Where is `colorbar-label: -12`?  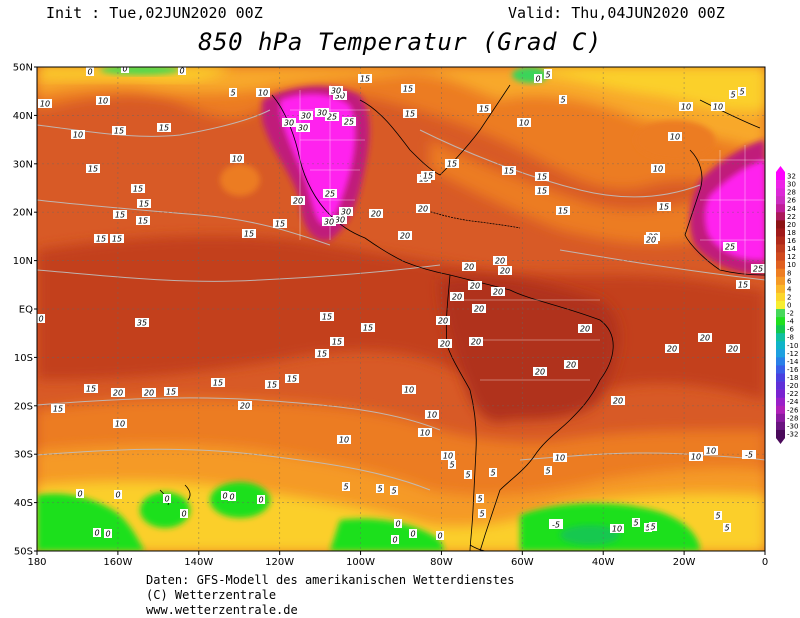
colorbar-label: -12 is located at coordinates (792, 354).